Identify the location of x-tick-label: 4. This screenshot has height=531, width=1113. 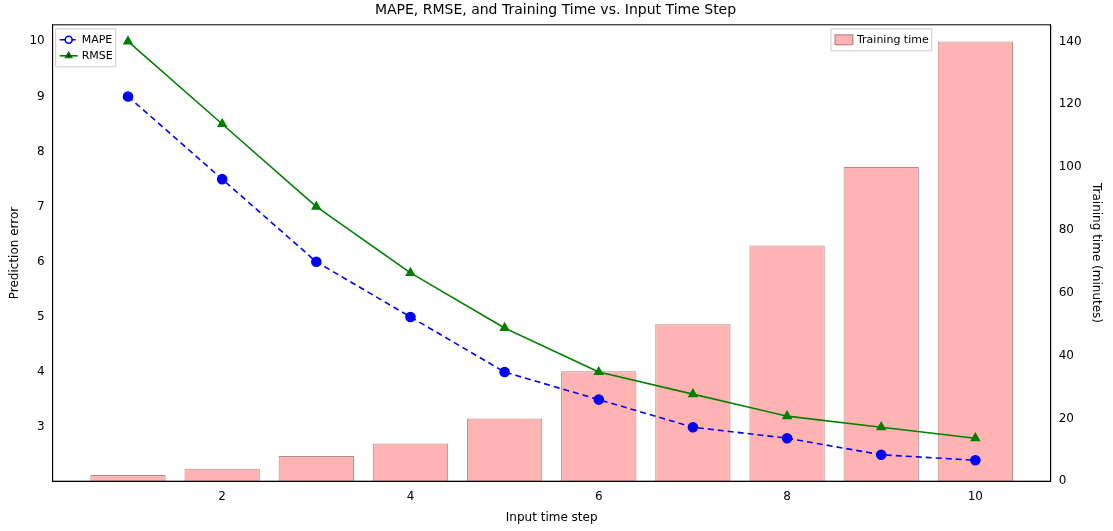
(410, 495).